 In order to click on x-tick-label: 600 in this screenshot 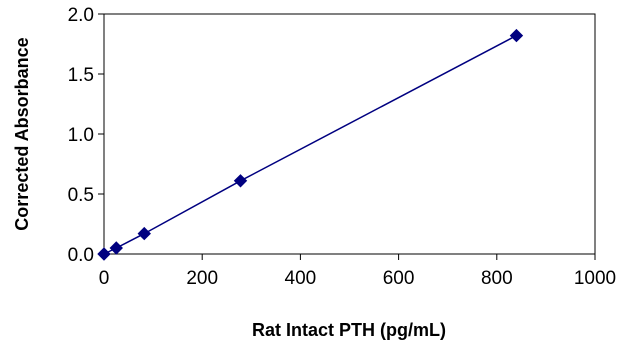, I will do `click(399, 278)`.